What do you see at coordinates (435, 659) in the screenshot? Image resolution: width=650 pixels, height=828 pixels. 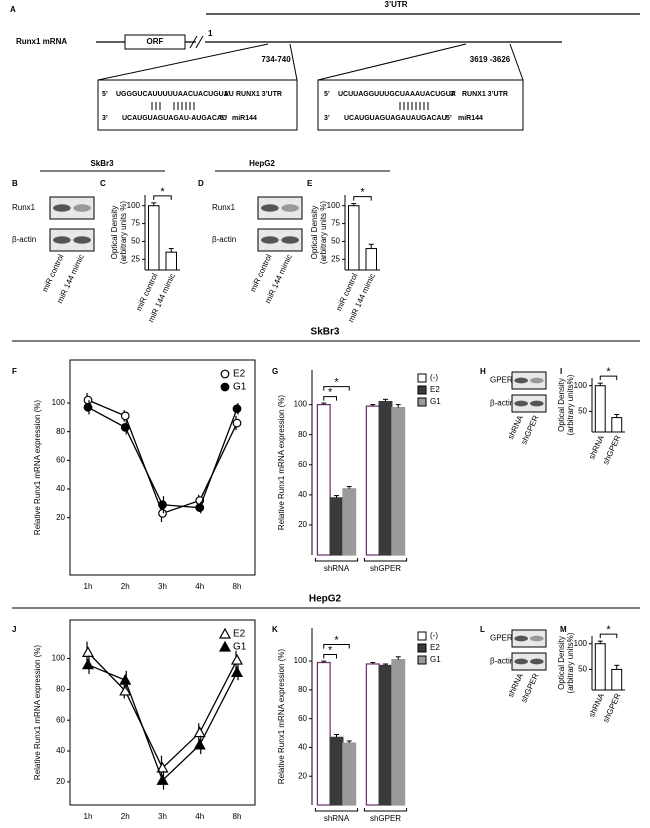 I see `legend-label: G1` at bounding box center [435, 659].